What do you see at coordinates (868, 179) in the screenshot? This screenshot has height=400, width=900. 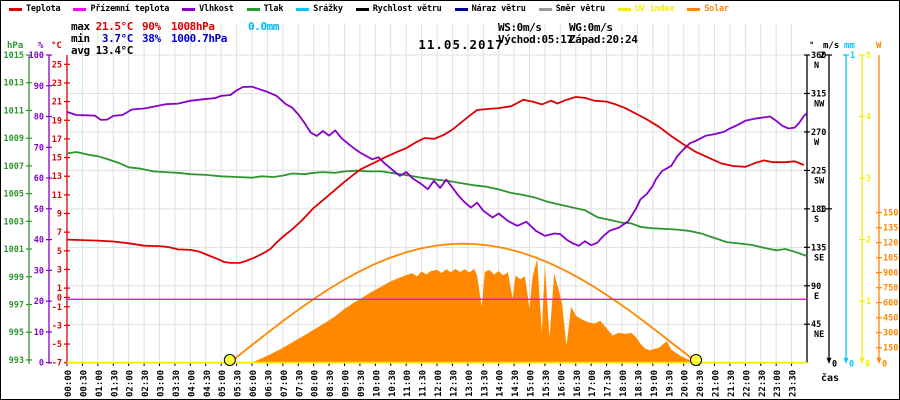 I see `uv-tick-label: 3` at bounding box center [868, 179].